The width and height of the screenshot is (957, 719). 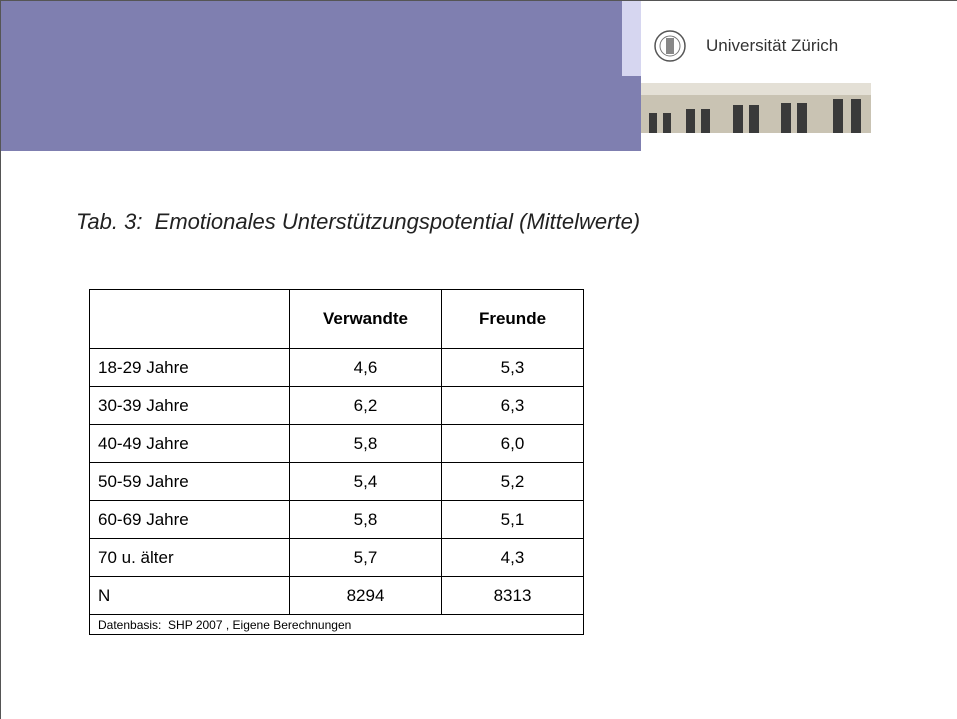 What do you see at coordinates (772, 45) in the screenshot?
I see `logo-text: Universität Zürich` at bounding box center [772, 45].